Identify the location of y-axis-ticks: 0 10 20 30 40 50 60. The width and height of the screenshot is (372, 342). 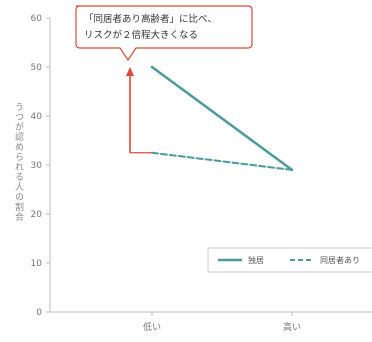
(40, 166).